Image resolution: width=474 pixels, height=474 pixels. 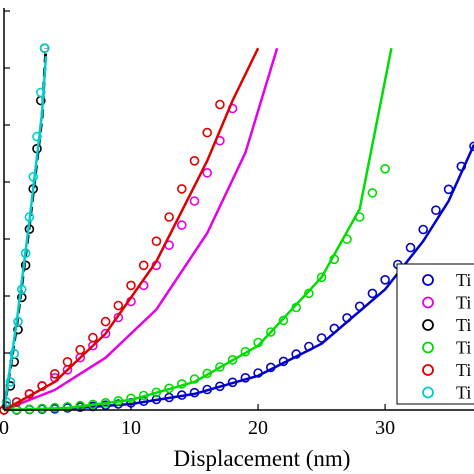 I want to click on x-tick-label: 0, so click(x=4, y=428).